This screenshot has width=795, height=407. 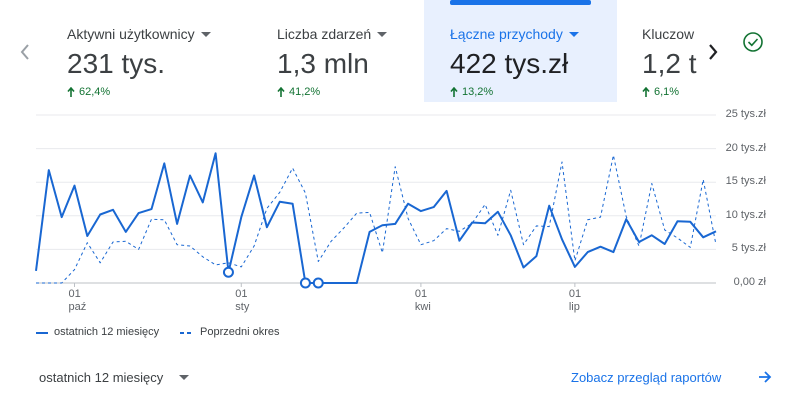 What do you see at coordinates (131, 34) in the screenshot?
I see `metric-title: Aktywni użytkownicy` at bounding box center [131, 34].